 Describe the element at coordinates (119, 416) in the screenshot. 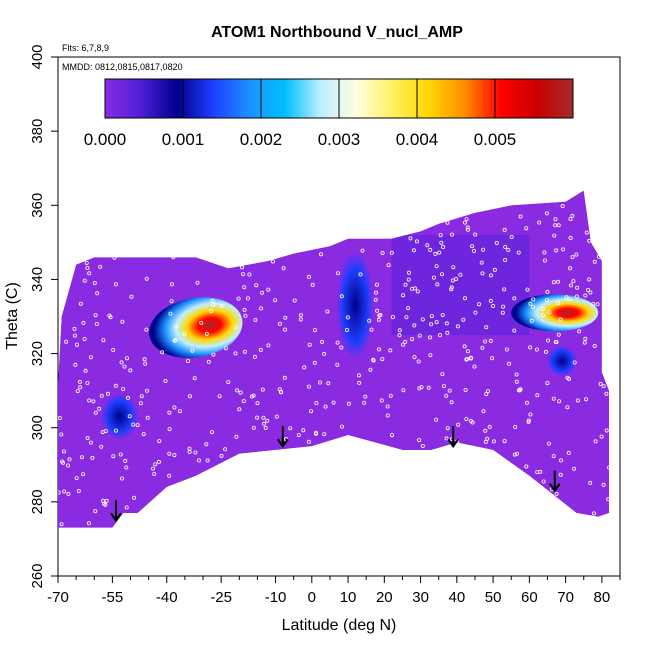

I see `blob-southern-low` at that location.